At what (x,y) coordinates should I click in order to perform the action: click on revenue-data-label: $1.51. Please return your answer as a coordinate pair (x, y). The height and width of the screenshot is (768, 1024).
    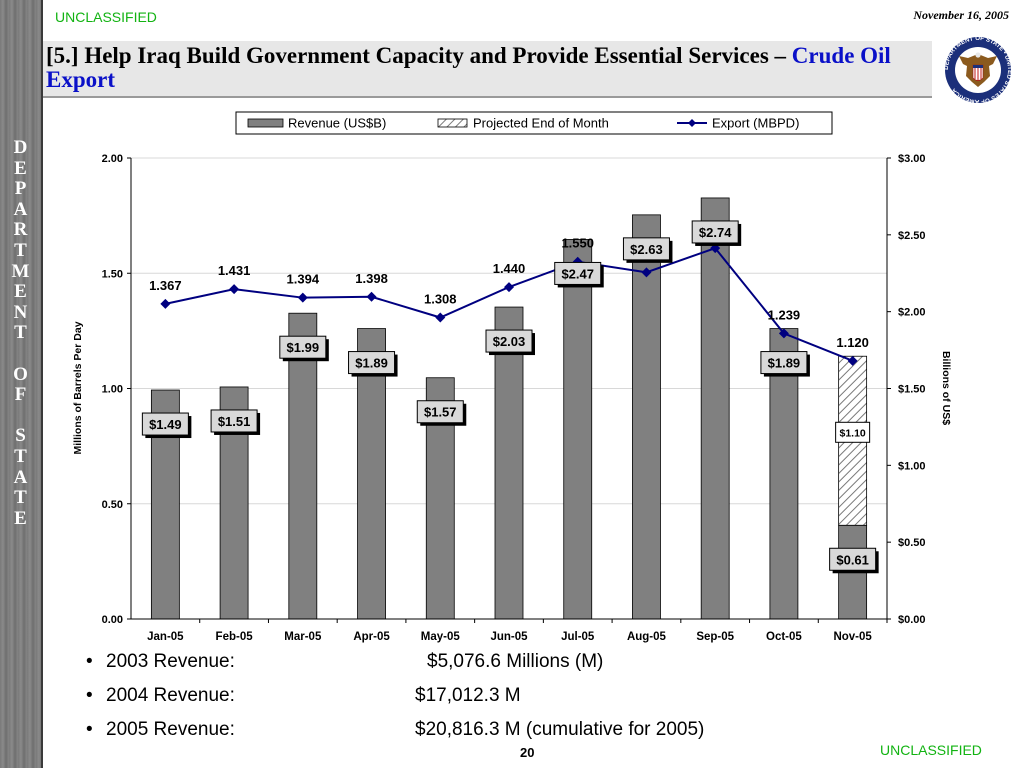
    Looking at the image, I should click on (234, 421).